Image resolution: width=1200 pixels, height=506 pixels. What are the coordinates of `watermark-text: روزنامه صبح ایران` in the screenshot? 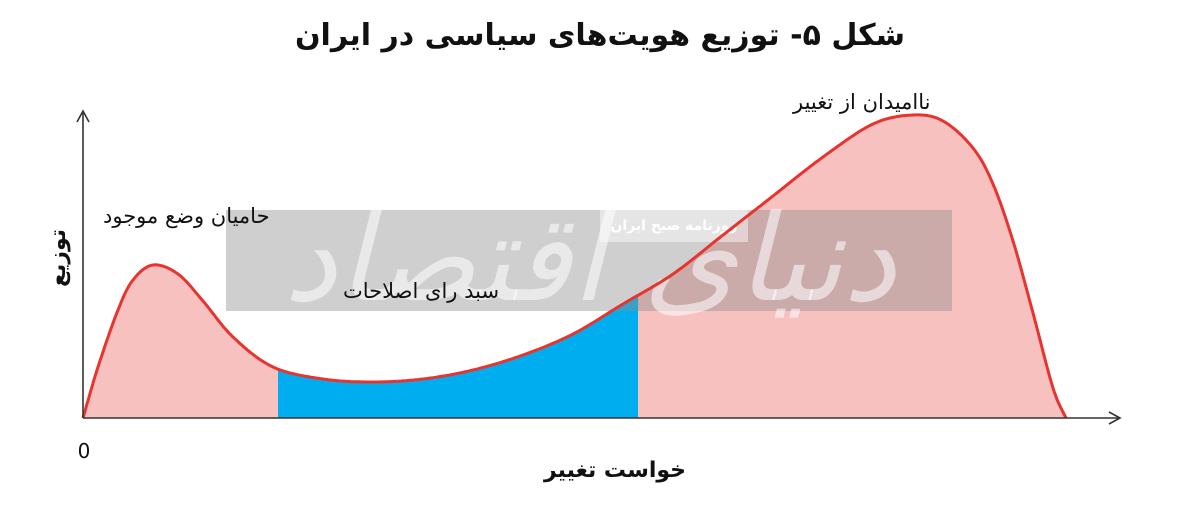 It's located at (673, 226).